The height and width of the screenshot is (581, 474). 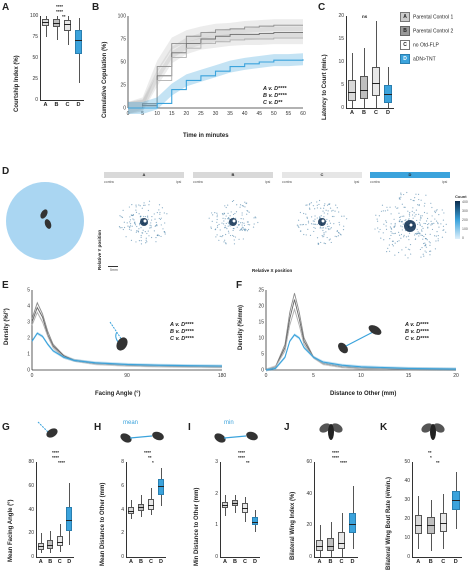 What do you see at coordinates (6, 427) in the screenshot?
I see `panel-letter-g: G` at bounding box center [6, 427].